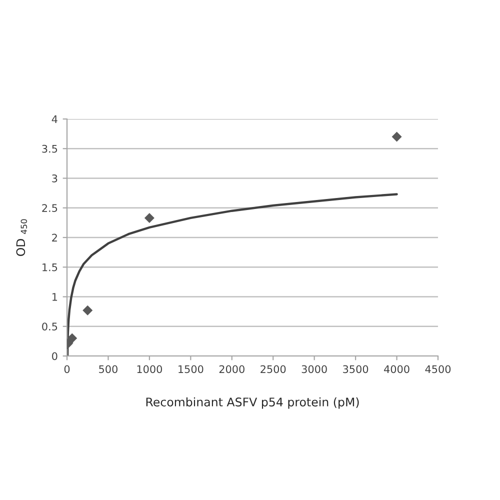  What do you see at coordinates (397, 137) in the screenshot?
I see `point` at bounding box center [397, 137].